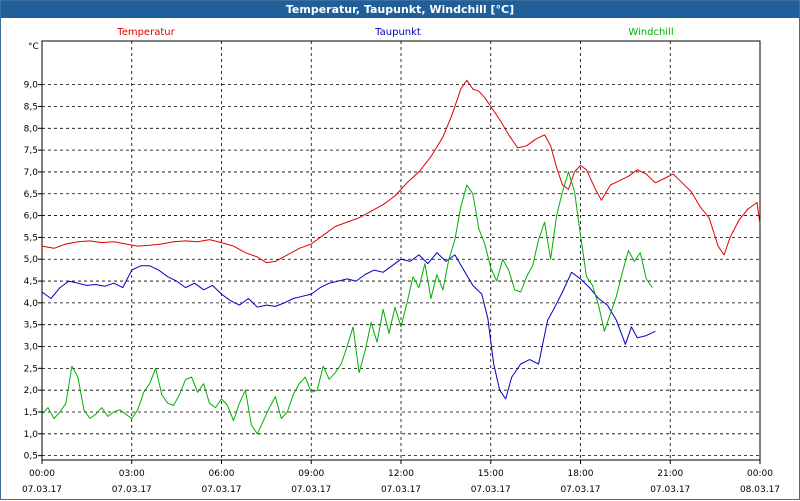 The height and width of the screenshot is (501, 800). I want to click on y-tick-label: 8,0, so click(31, 129).